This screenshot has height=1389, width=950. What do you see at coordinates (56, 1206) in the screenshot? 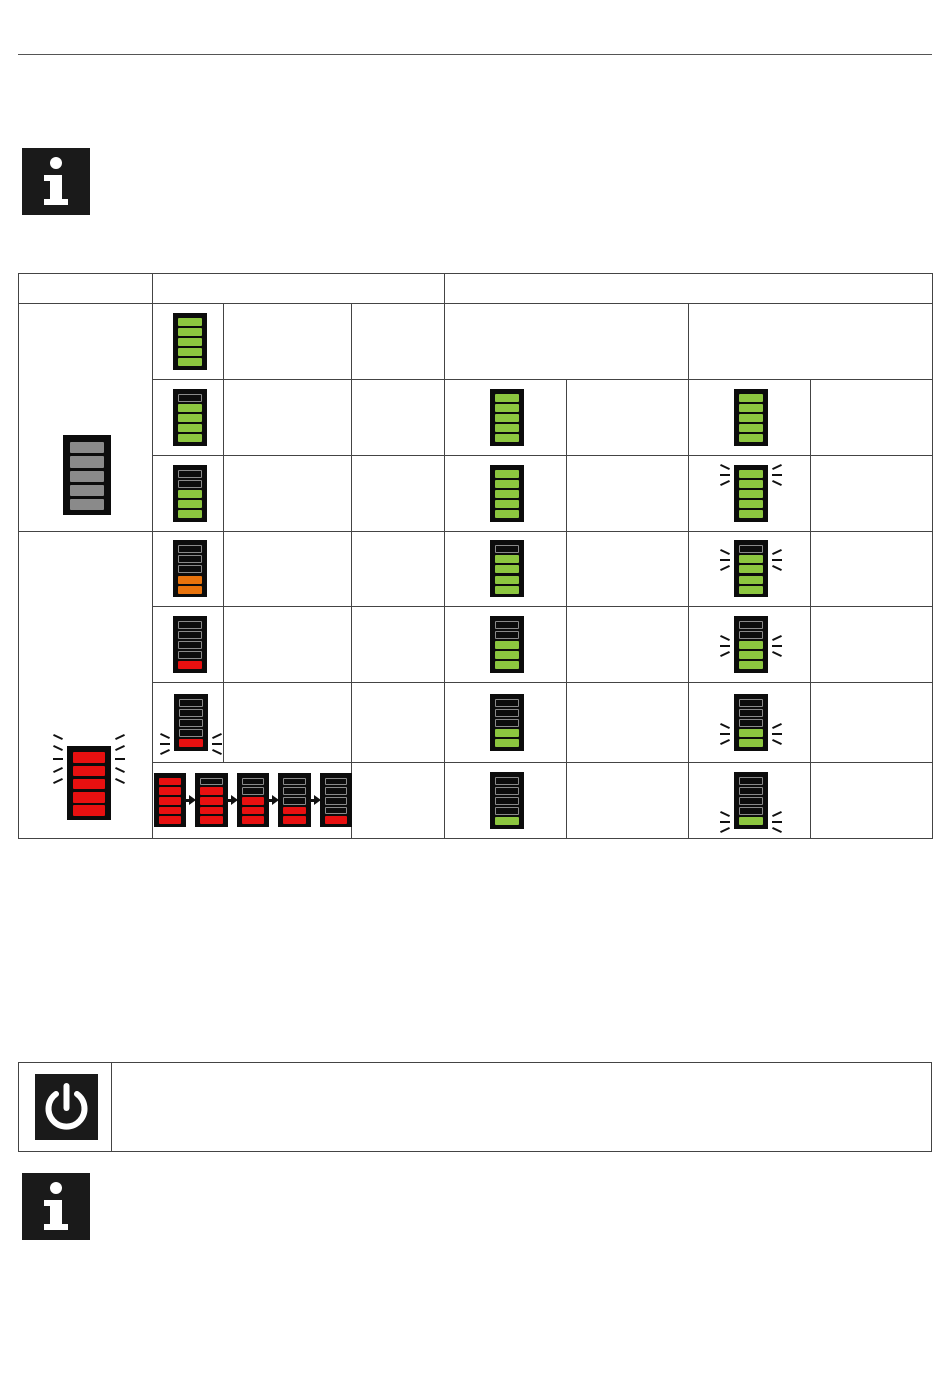
I see `info-icon` at bounding box center [56, 1206].